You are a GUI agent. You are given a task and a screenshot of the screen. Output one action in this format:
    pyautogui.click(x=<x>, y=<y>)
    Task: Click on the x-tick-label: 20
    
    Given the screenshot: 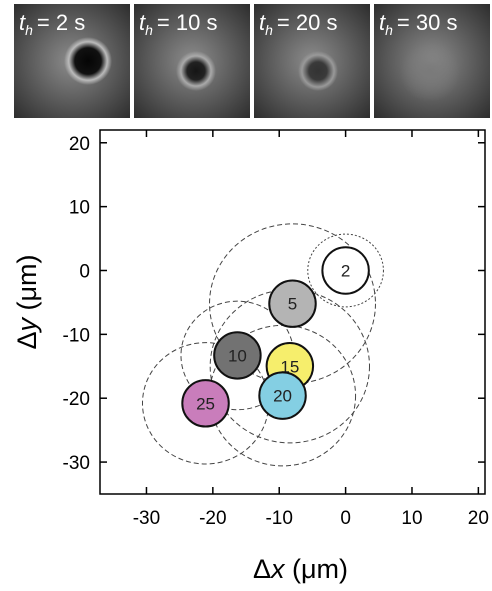 What is the action you would take?
    pyautogui.click(x=478, y=518)
    